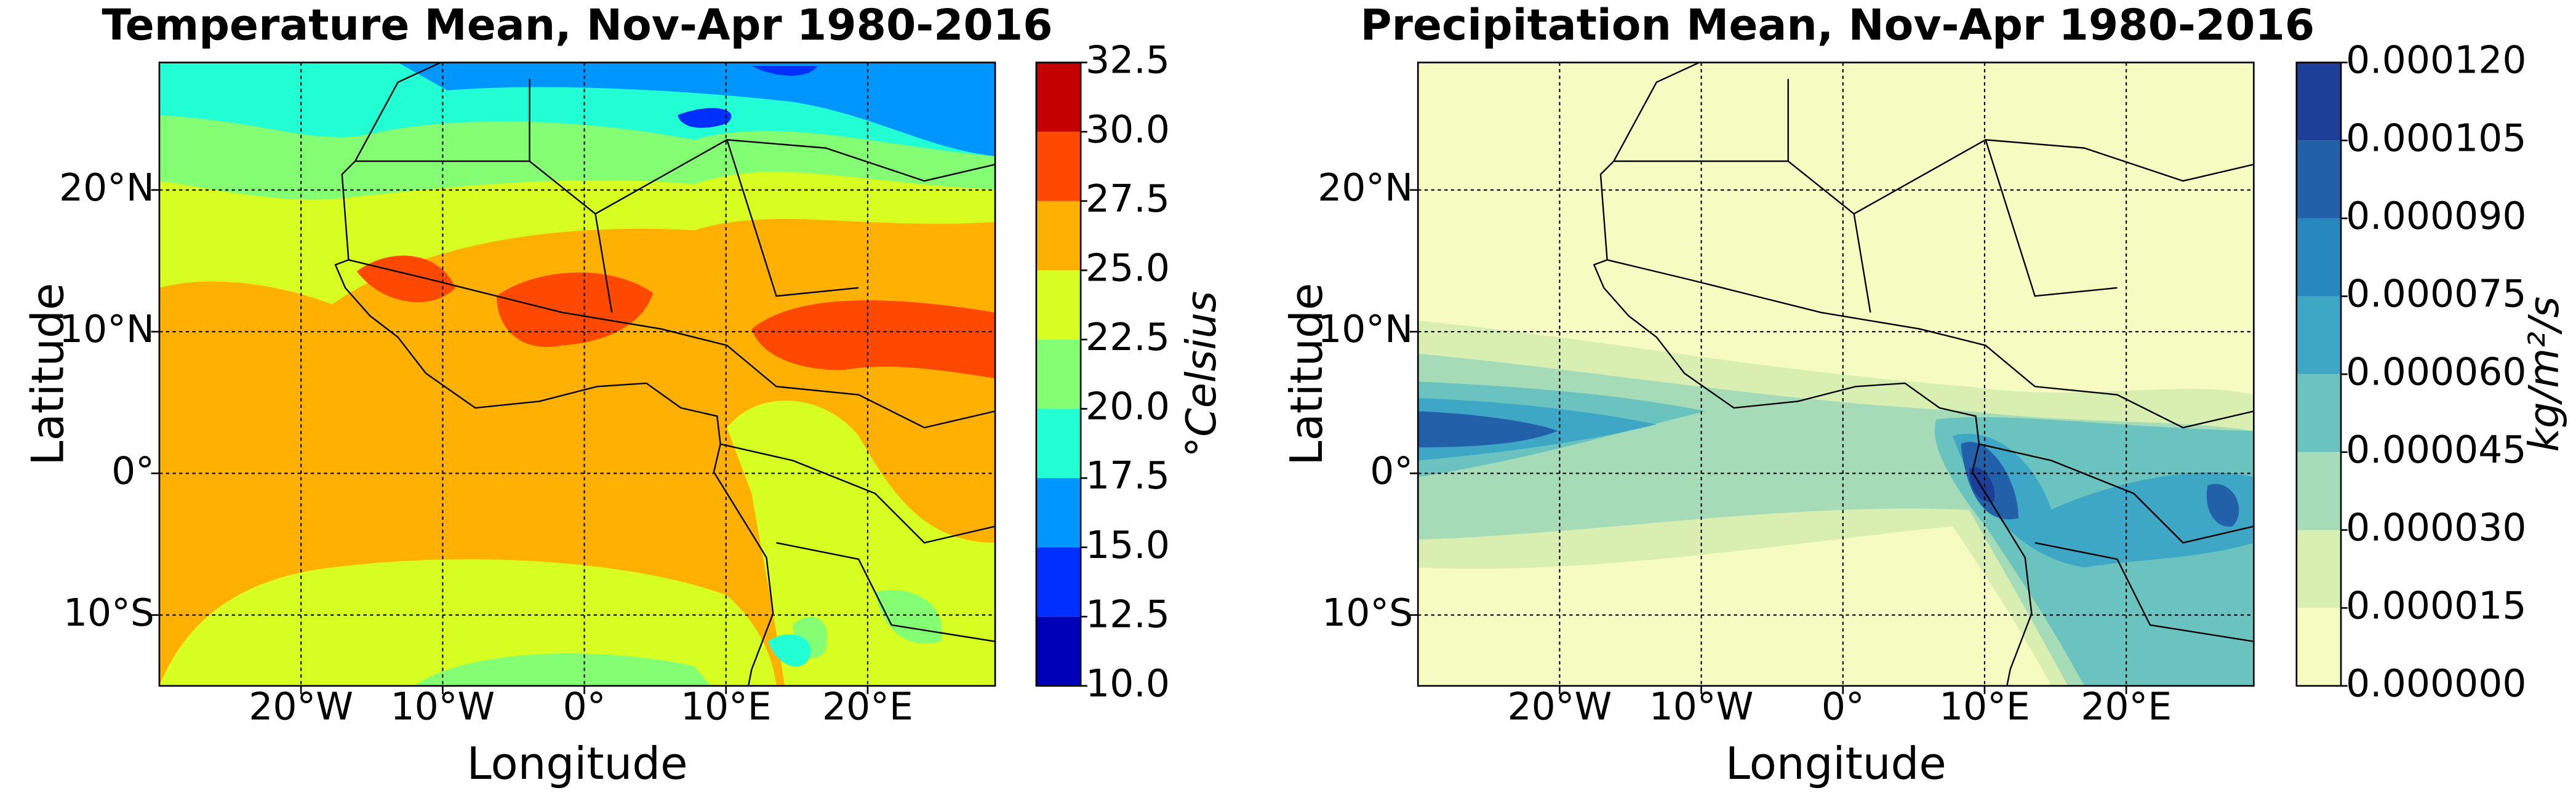  I want to click on colorbar-tick-label: 25.0, so click(1128, 267).